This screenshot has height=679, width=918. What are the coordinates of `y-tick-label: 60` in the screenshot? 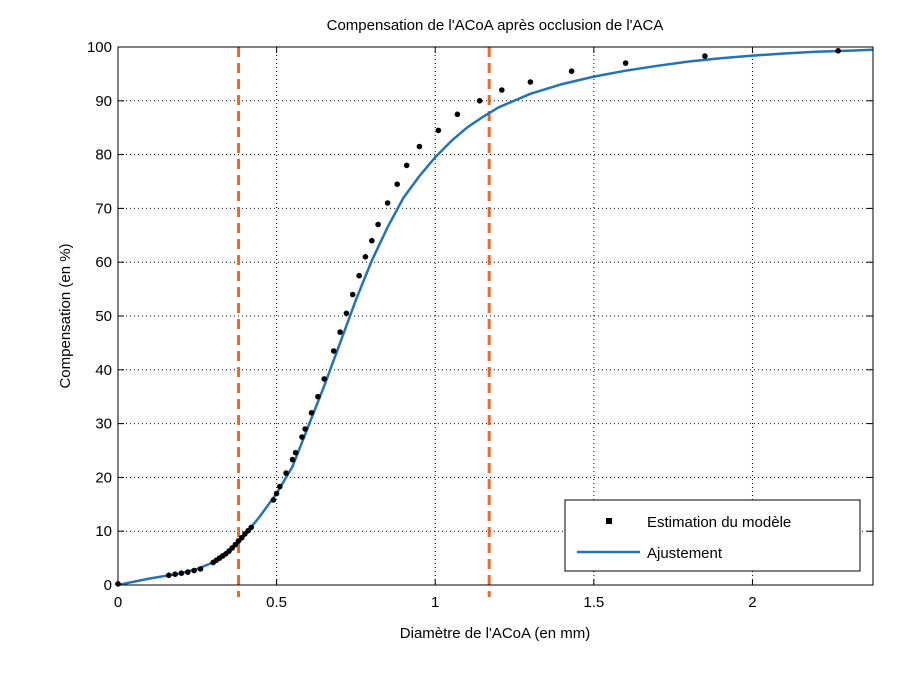 It's located at (103, 262).